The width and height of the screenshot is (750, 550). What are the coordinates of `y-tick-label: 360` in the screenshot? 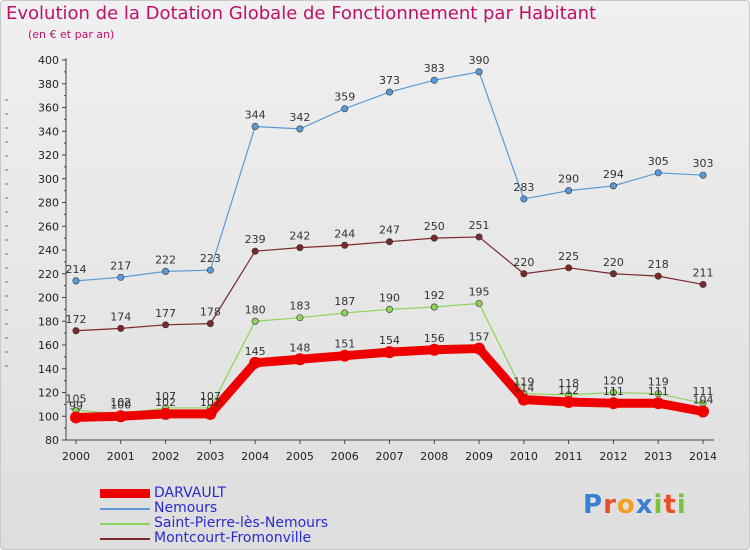 It's located at (48, 108).